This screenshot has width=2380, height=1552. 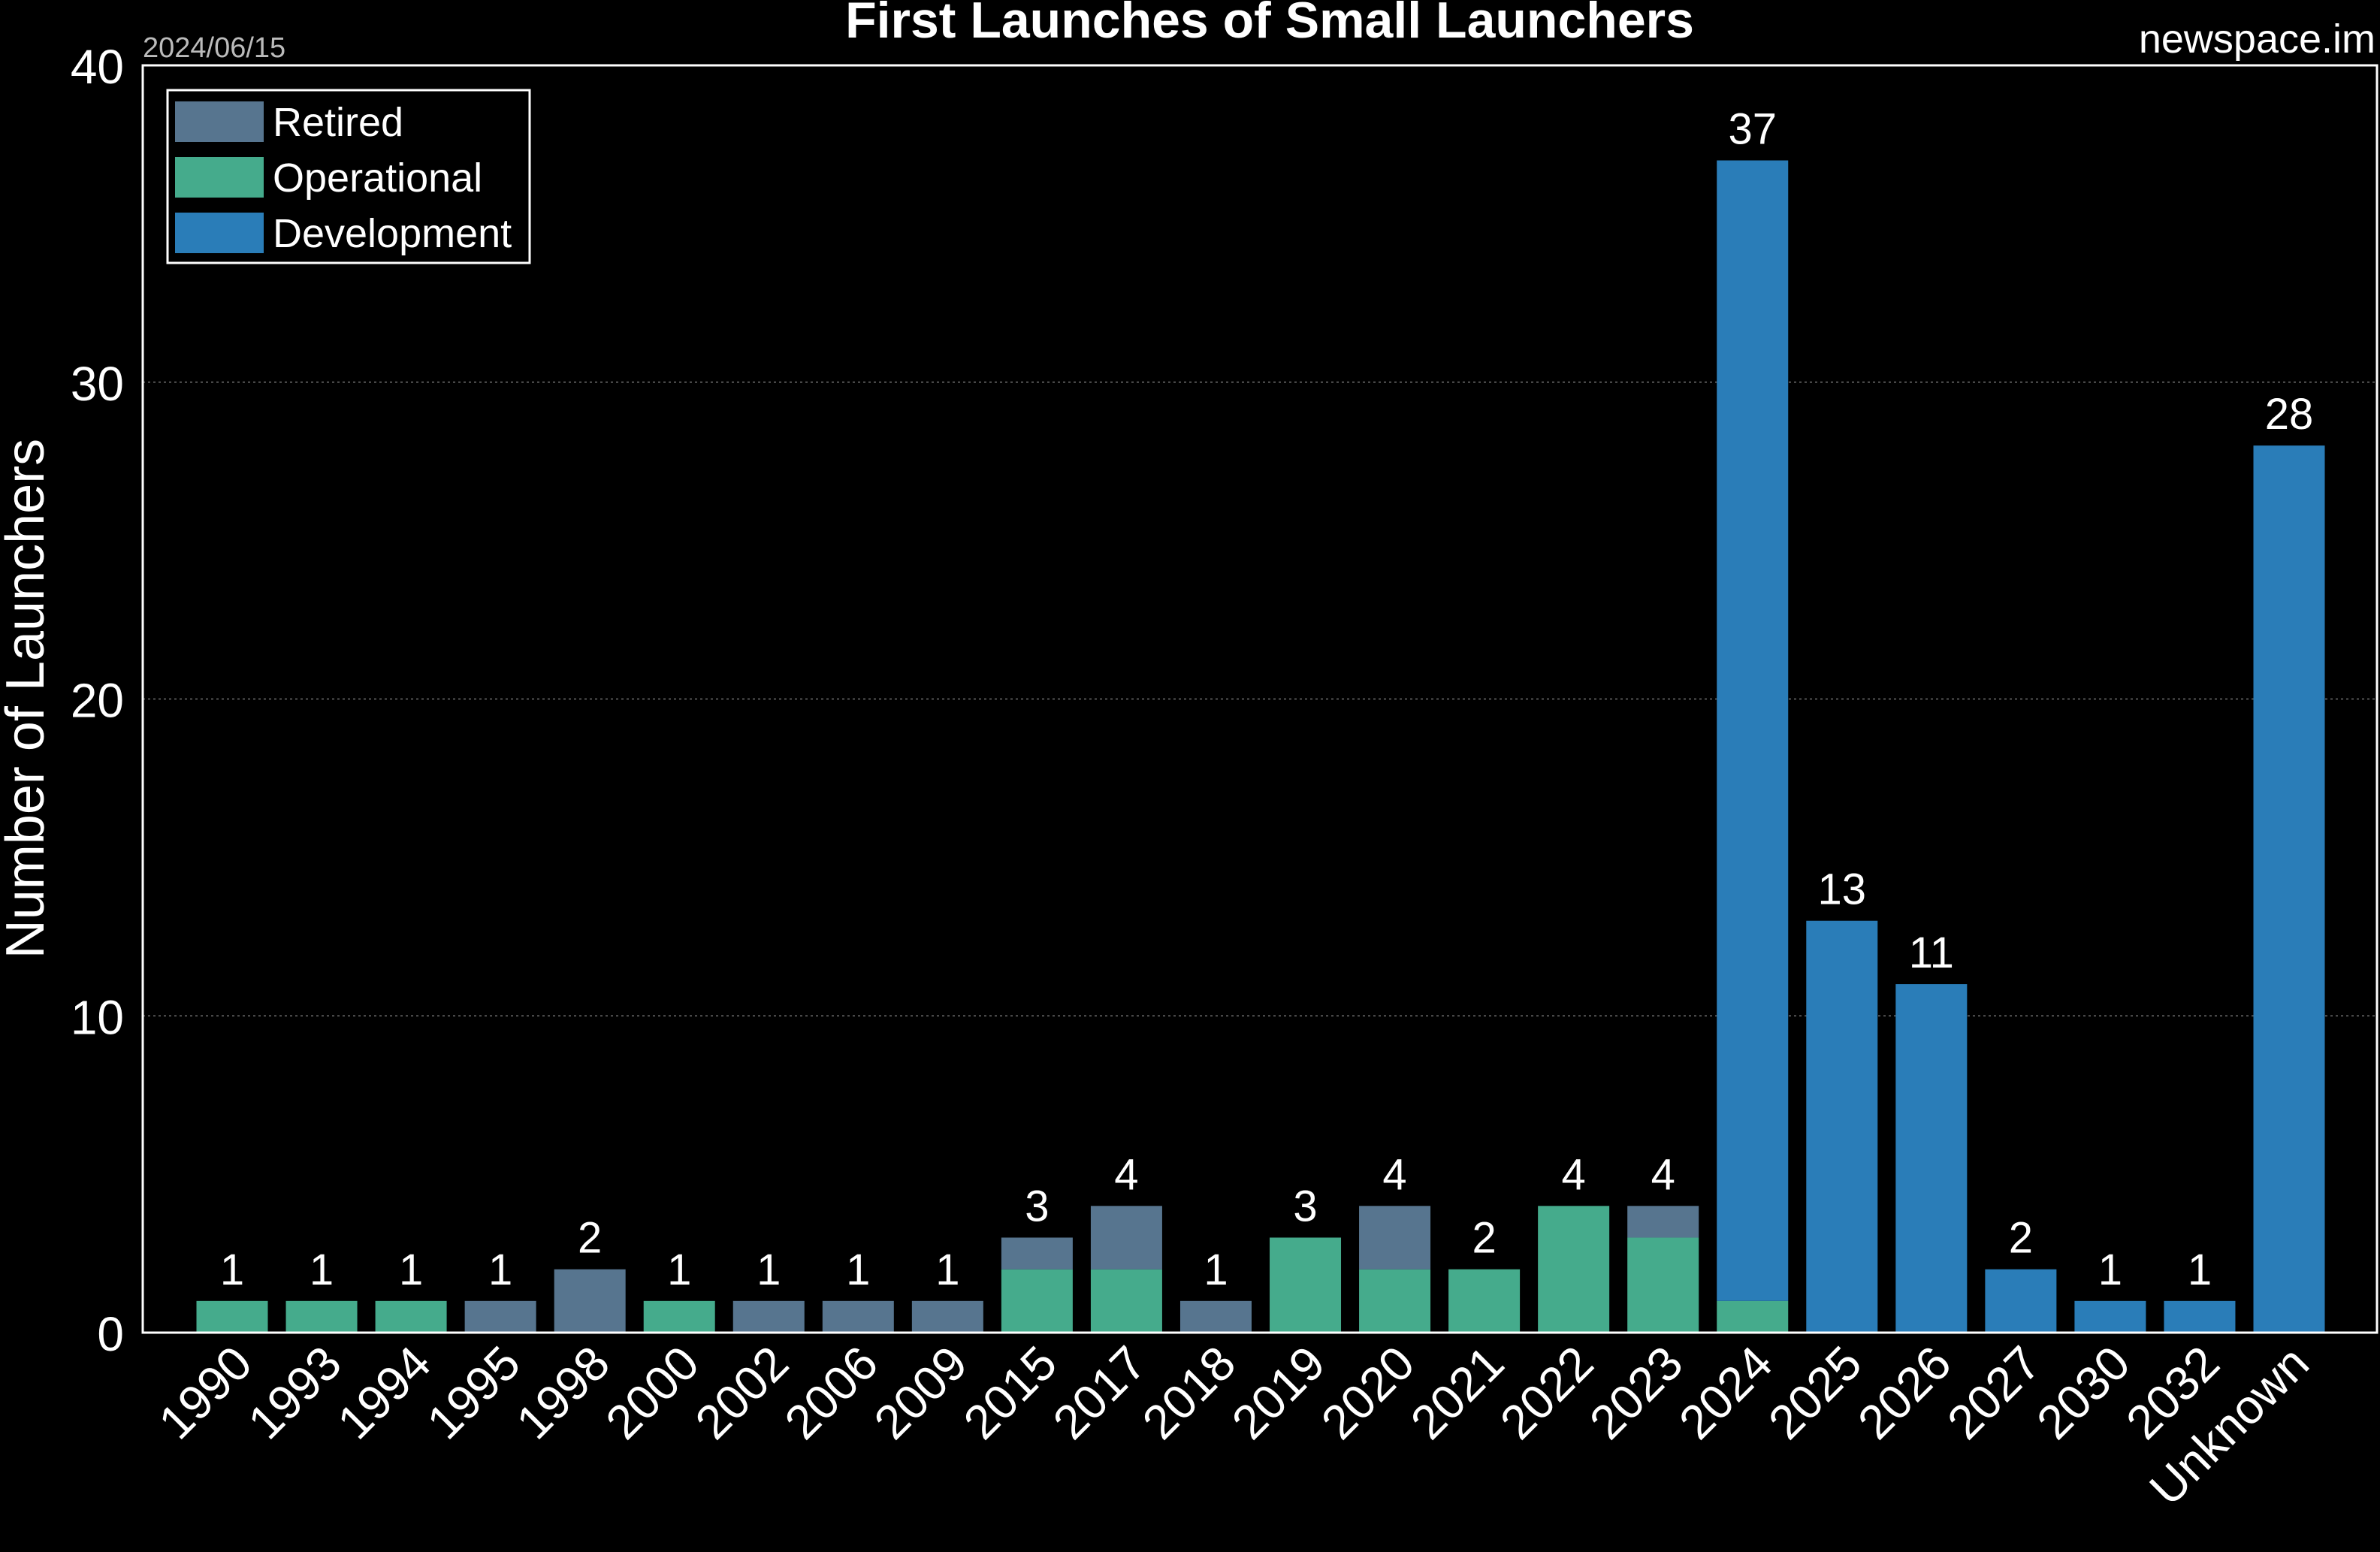 What do you see at coordinates (563, 1393) in the screenshot?
I see `x-tick-label: 1998` at bounding box center [563, 1393].